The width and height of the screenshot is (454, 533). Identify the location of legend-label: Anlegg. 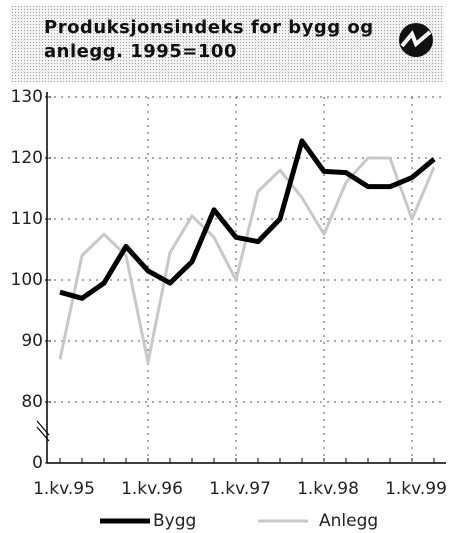
(348, 521).